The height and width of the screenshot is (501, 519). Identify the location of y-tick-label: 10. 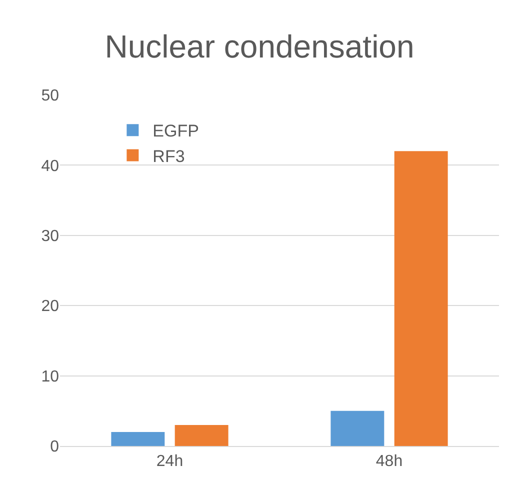
(50, 377).